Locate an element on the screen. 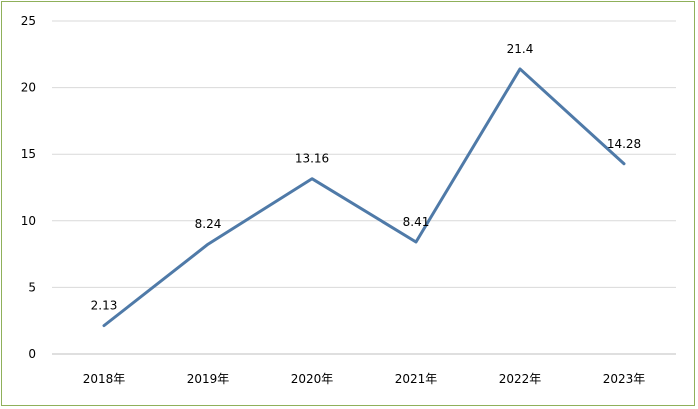  data-label: 14.28 is located at coordinates (624, 144).